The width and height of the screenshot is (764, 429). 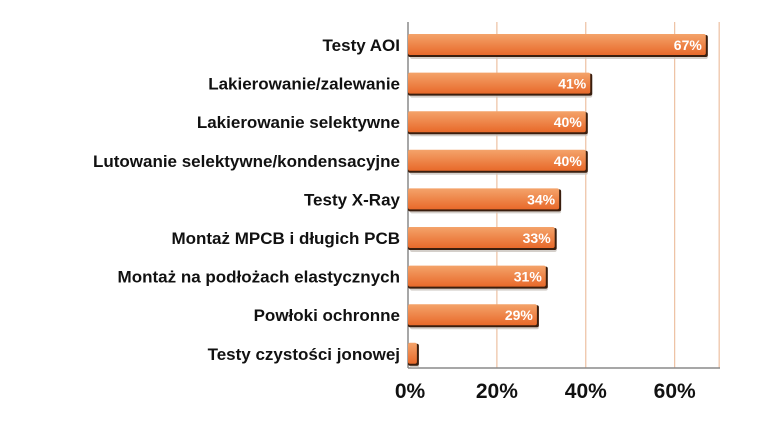 I want to click on data-label: 41%, so click(x=572, y=84).